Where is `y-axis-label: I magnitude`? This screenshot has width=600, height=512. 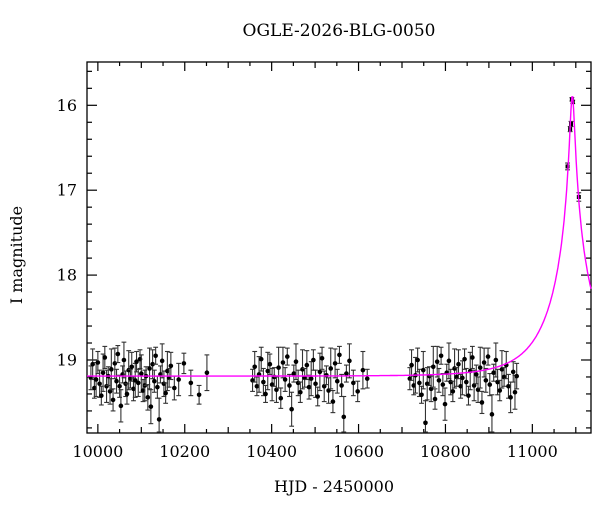 y-axis-label: I magnitude is located at coordinates (16, 255).